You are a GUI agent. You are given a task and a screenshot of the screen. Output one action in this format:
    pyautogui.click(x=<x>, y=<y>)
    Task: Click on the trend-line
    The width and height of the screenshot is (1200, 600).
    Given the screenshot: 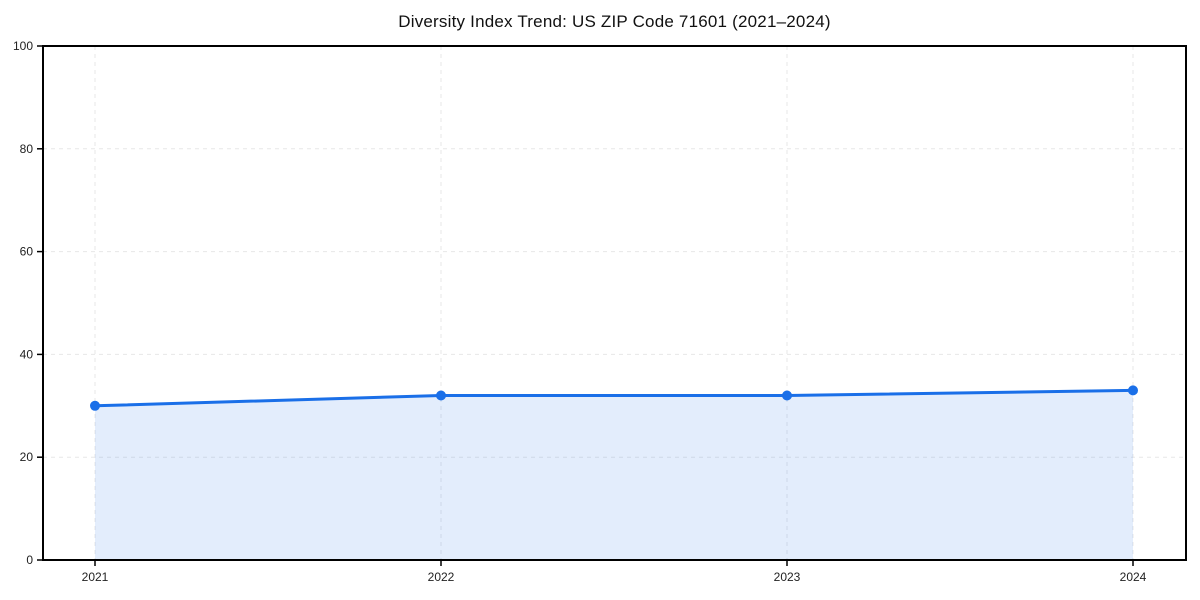 What is the action you would take?
    pyautogui.click(x=614, y=398)
    